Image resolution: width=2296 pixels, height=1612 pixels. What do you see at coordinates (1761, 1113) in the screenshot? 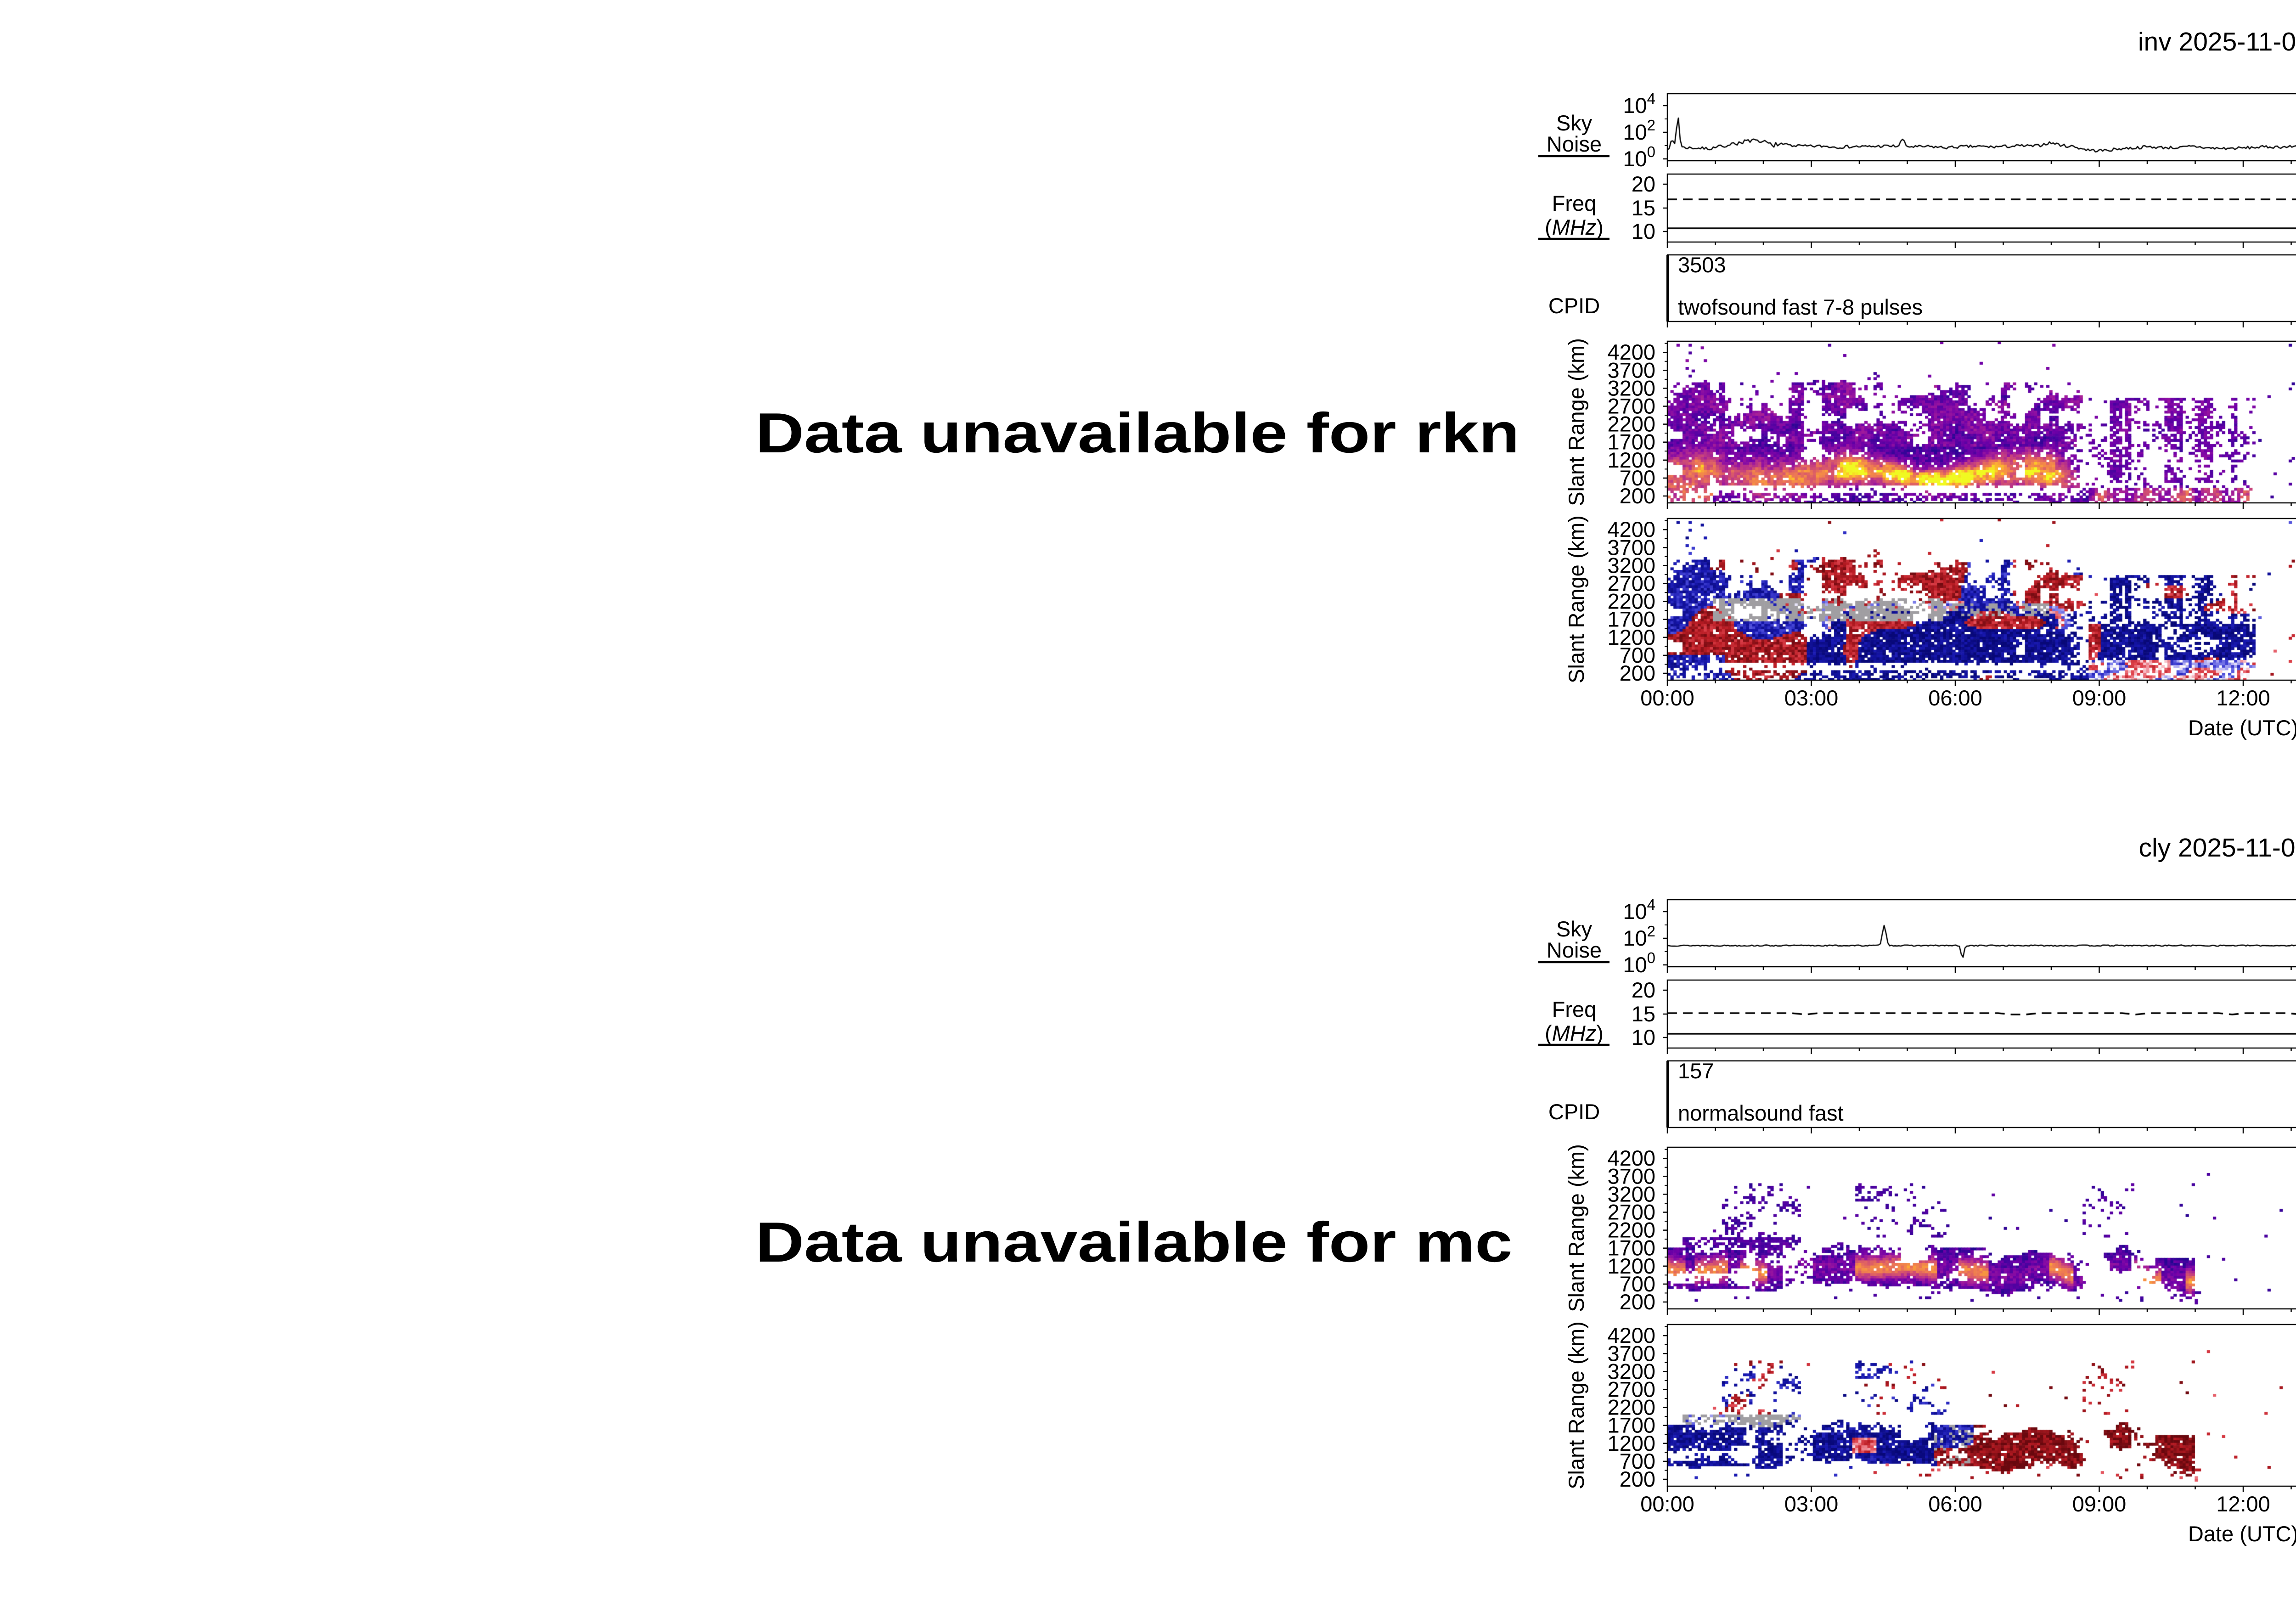
I see `svg-text: normalsound fast` at bounding box center [1761, 1113].